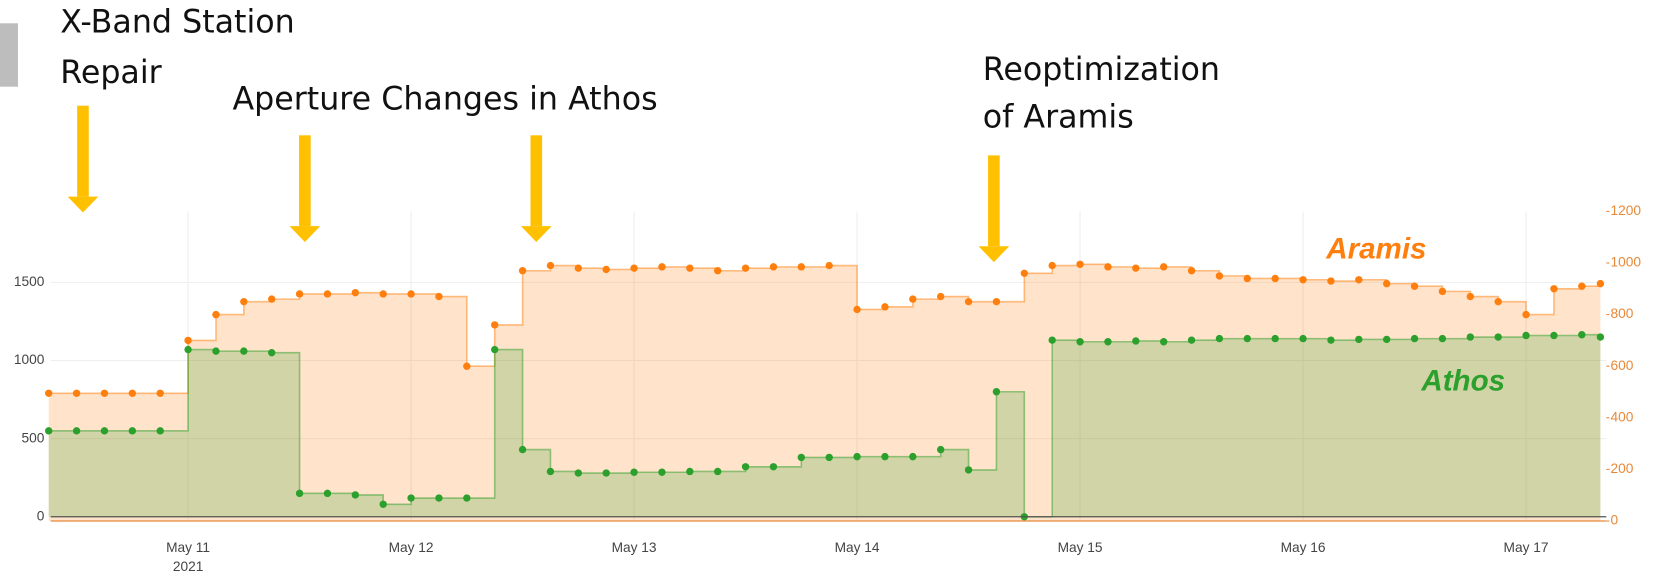 This screenshot has height=581, width=1657. I want to click on y2-tick-label: 600, so click(1622, 365).